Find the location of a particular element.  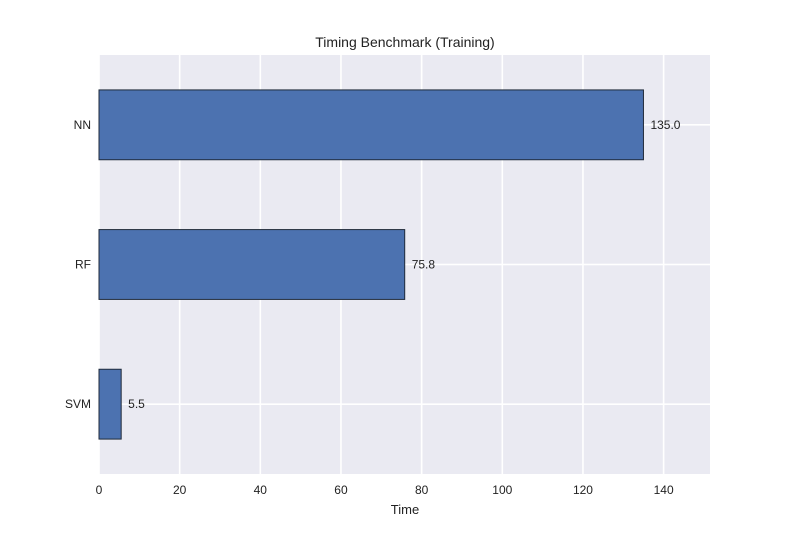

bar-svm is located at coordinates (110, 404).